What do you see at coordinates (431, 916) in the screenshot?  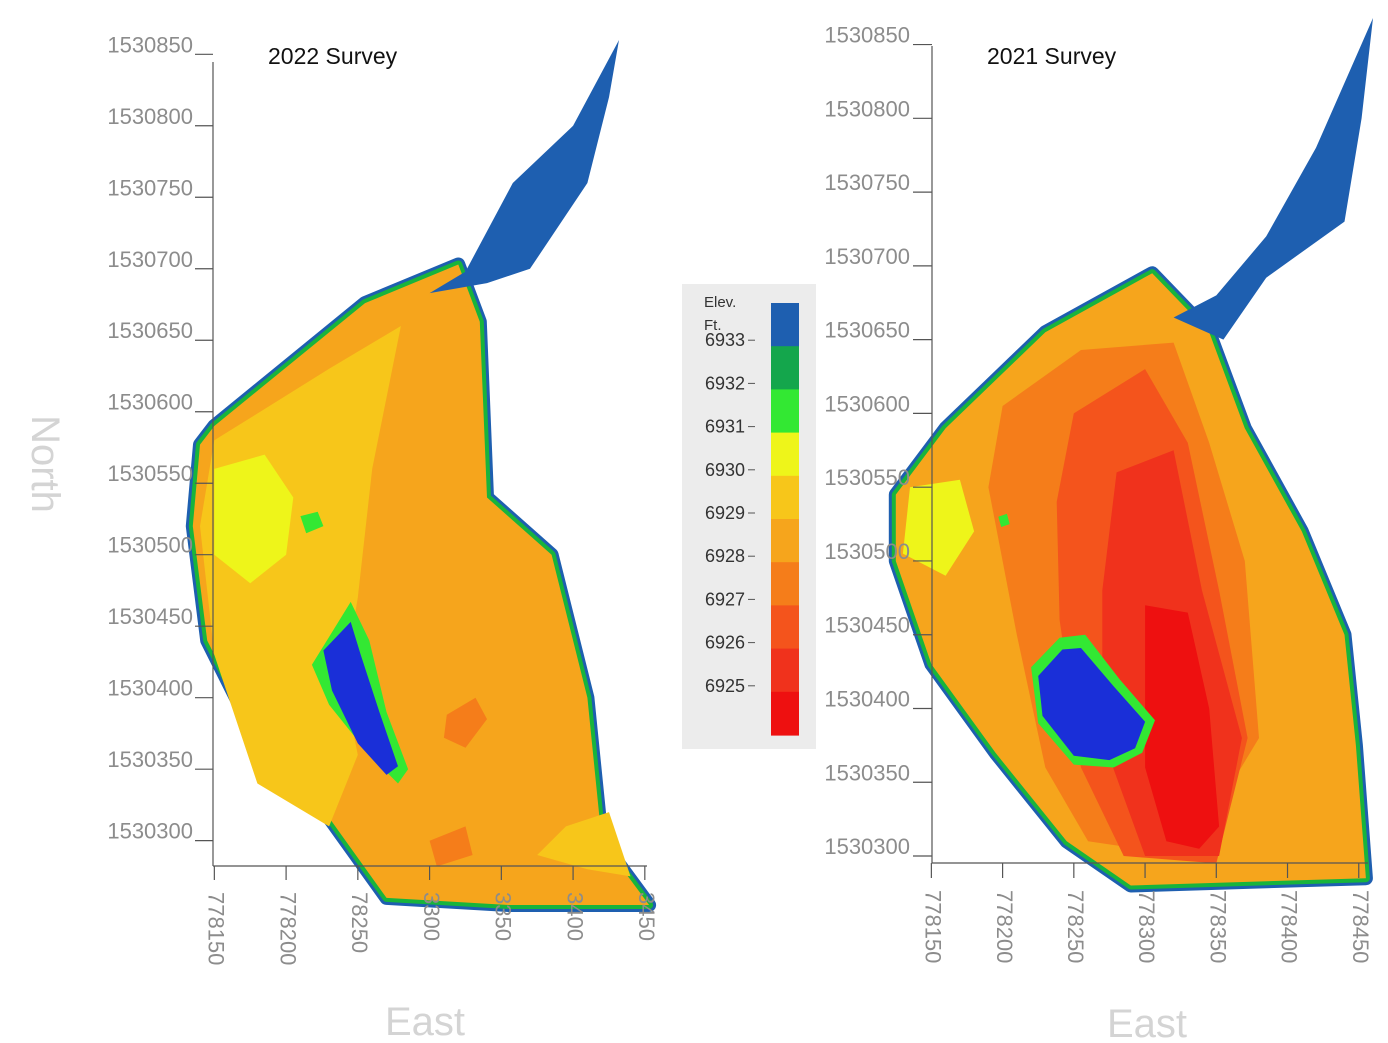 I see `x-tick-label: 3300` at bounding box center [431, 916].